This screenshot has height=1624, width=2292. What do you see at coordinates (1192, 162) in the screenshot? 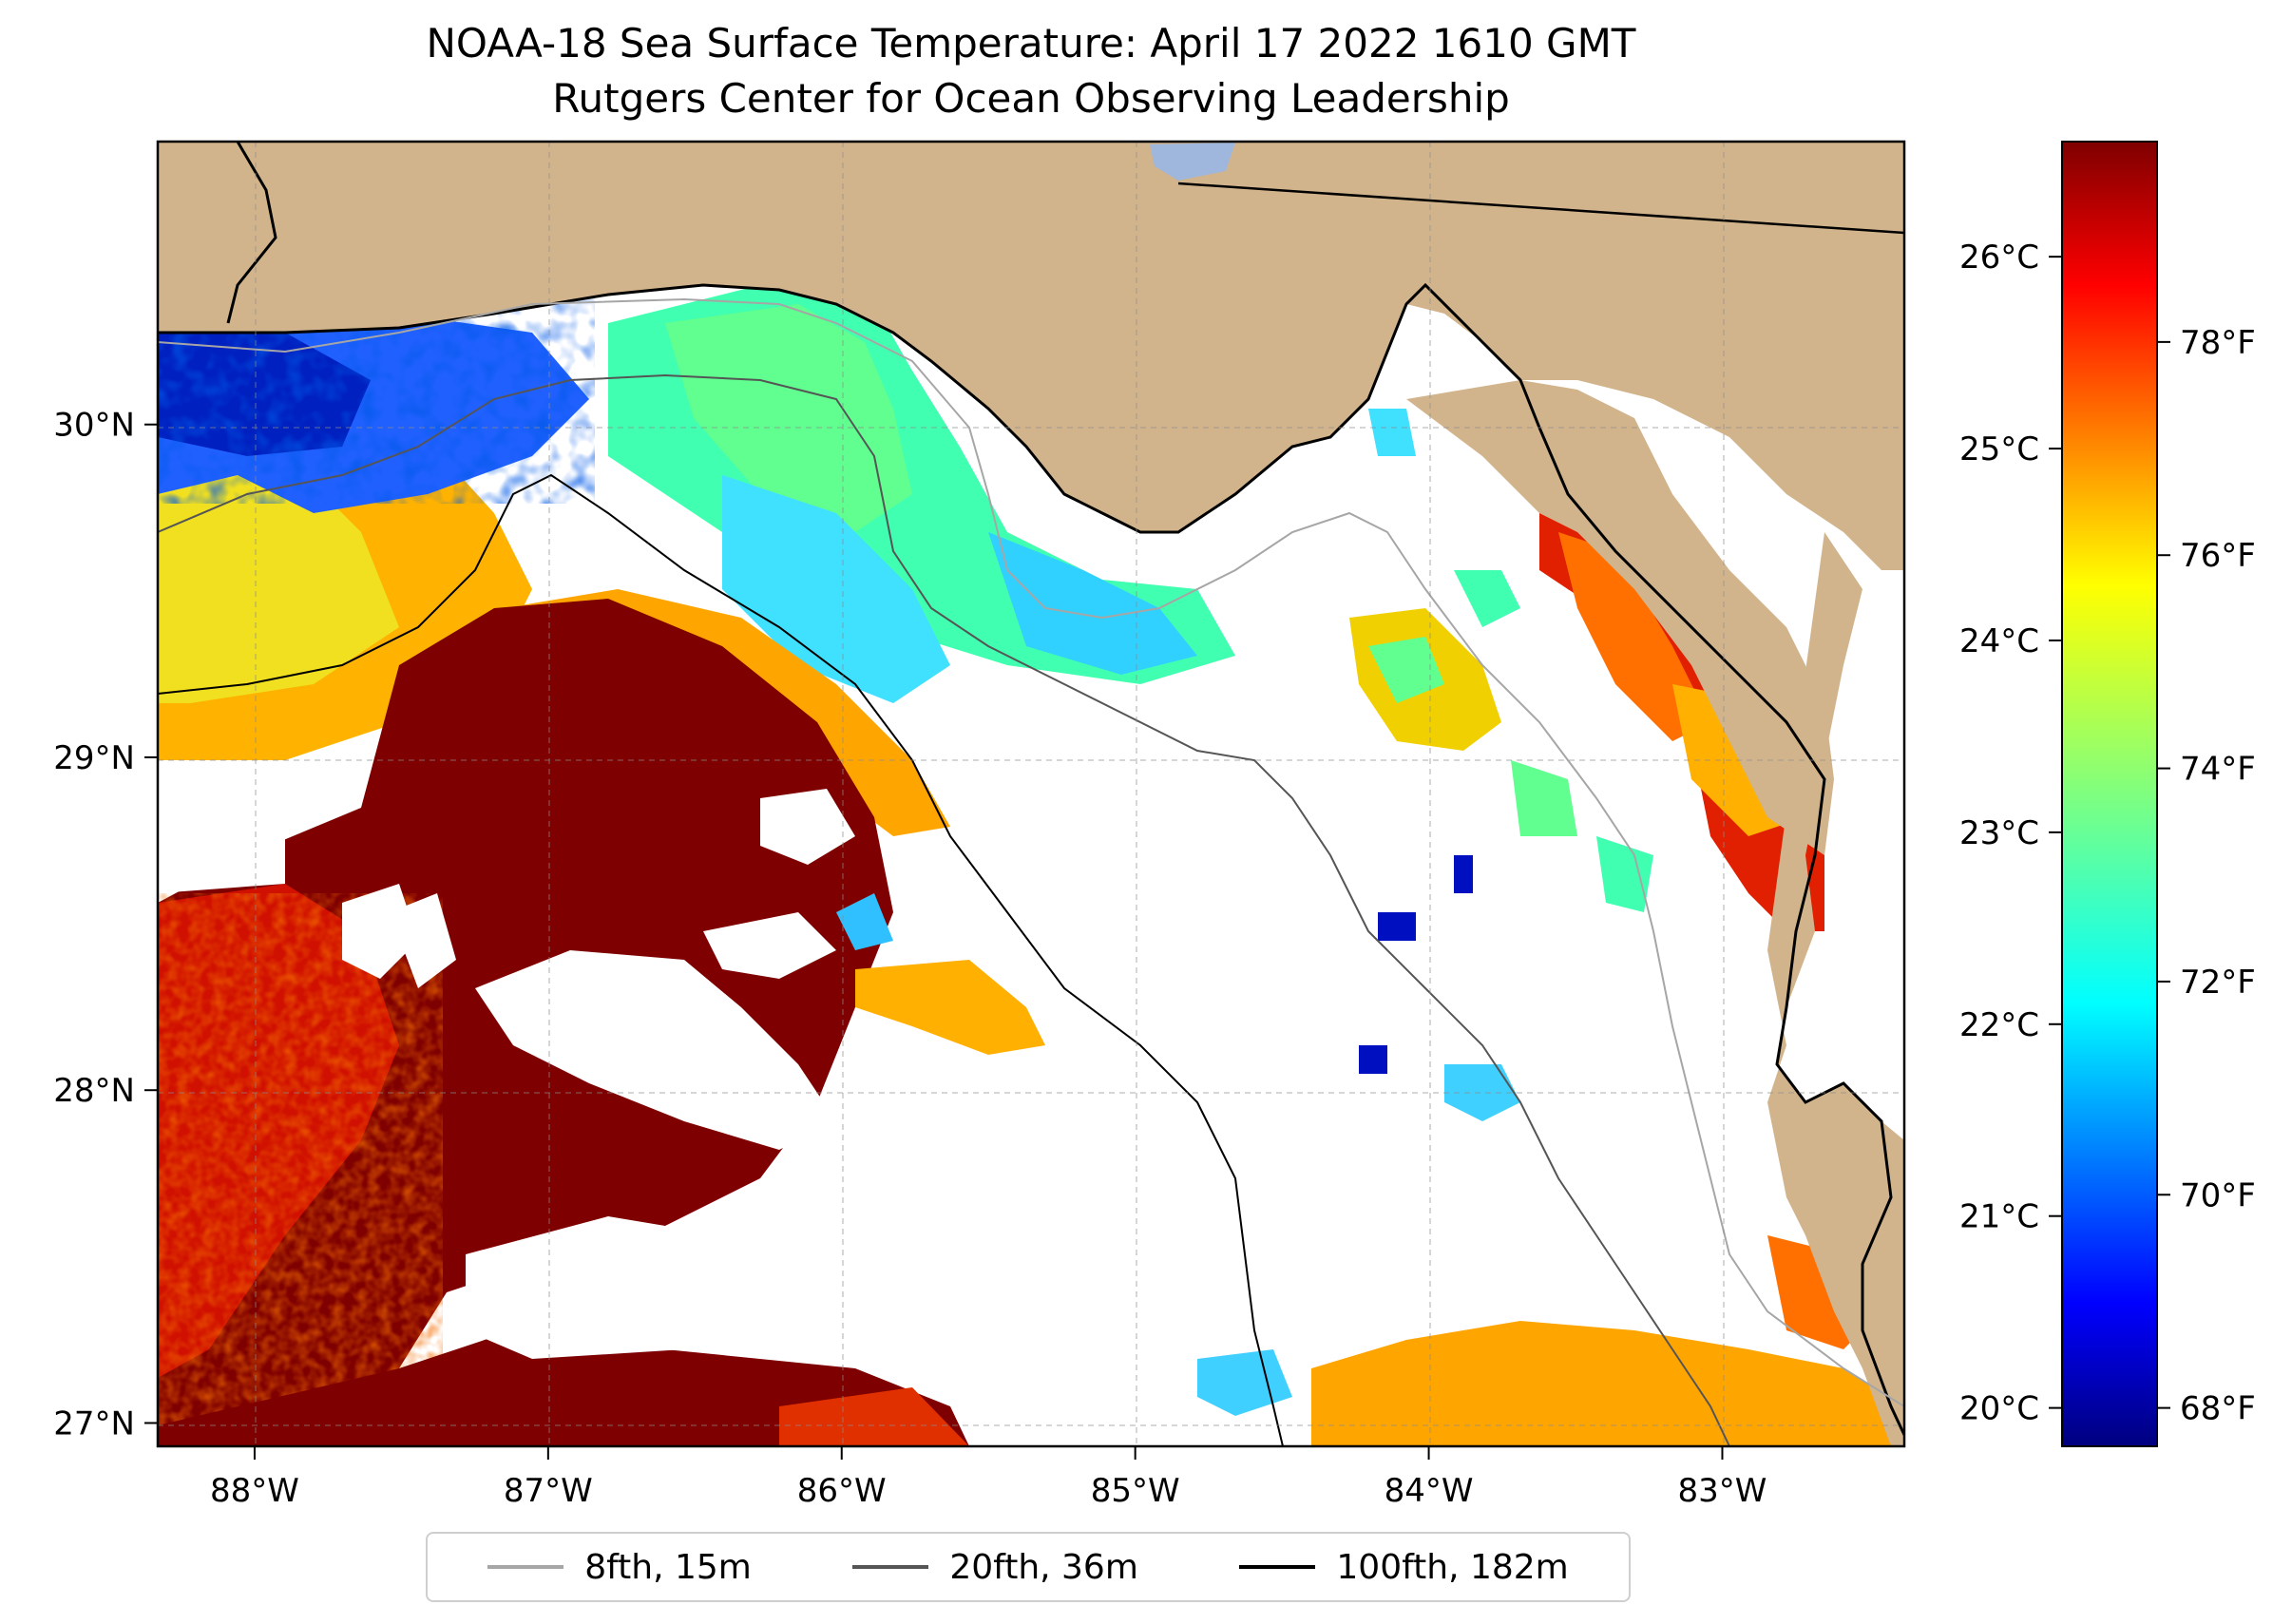
I see `lake` at bounding box center [1192, 162].